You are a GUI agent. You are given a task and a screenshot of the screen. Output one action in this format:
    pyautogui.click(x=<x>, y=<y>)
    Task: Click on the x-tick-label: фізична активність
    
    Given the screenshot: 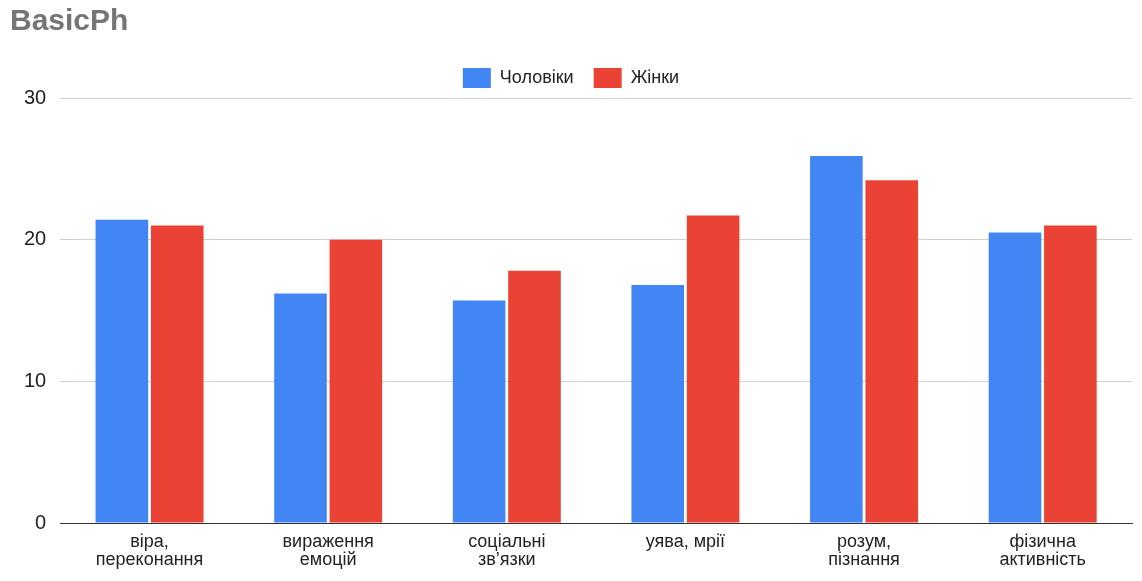 What is the action you would take?
    pyautogui.click(x=1042, y=549)
    